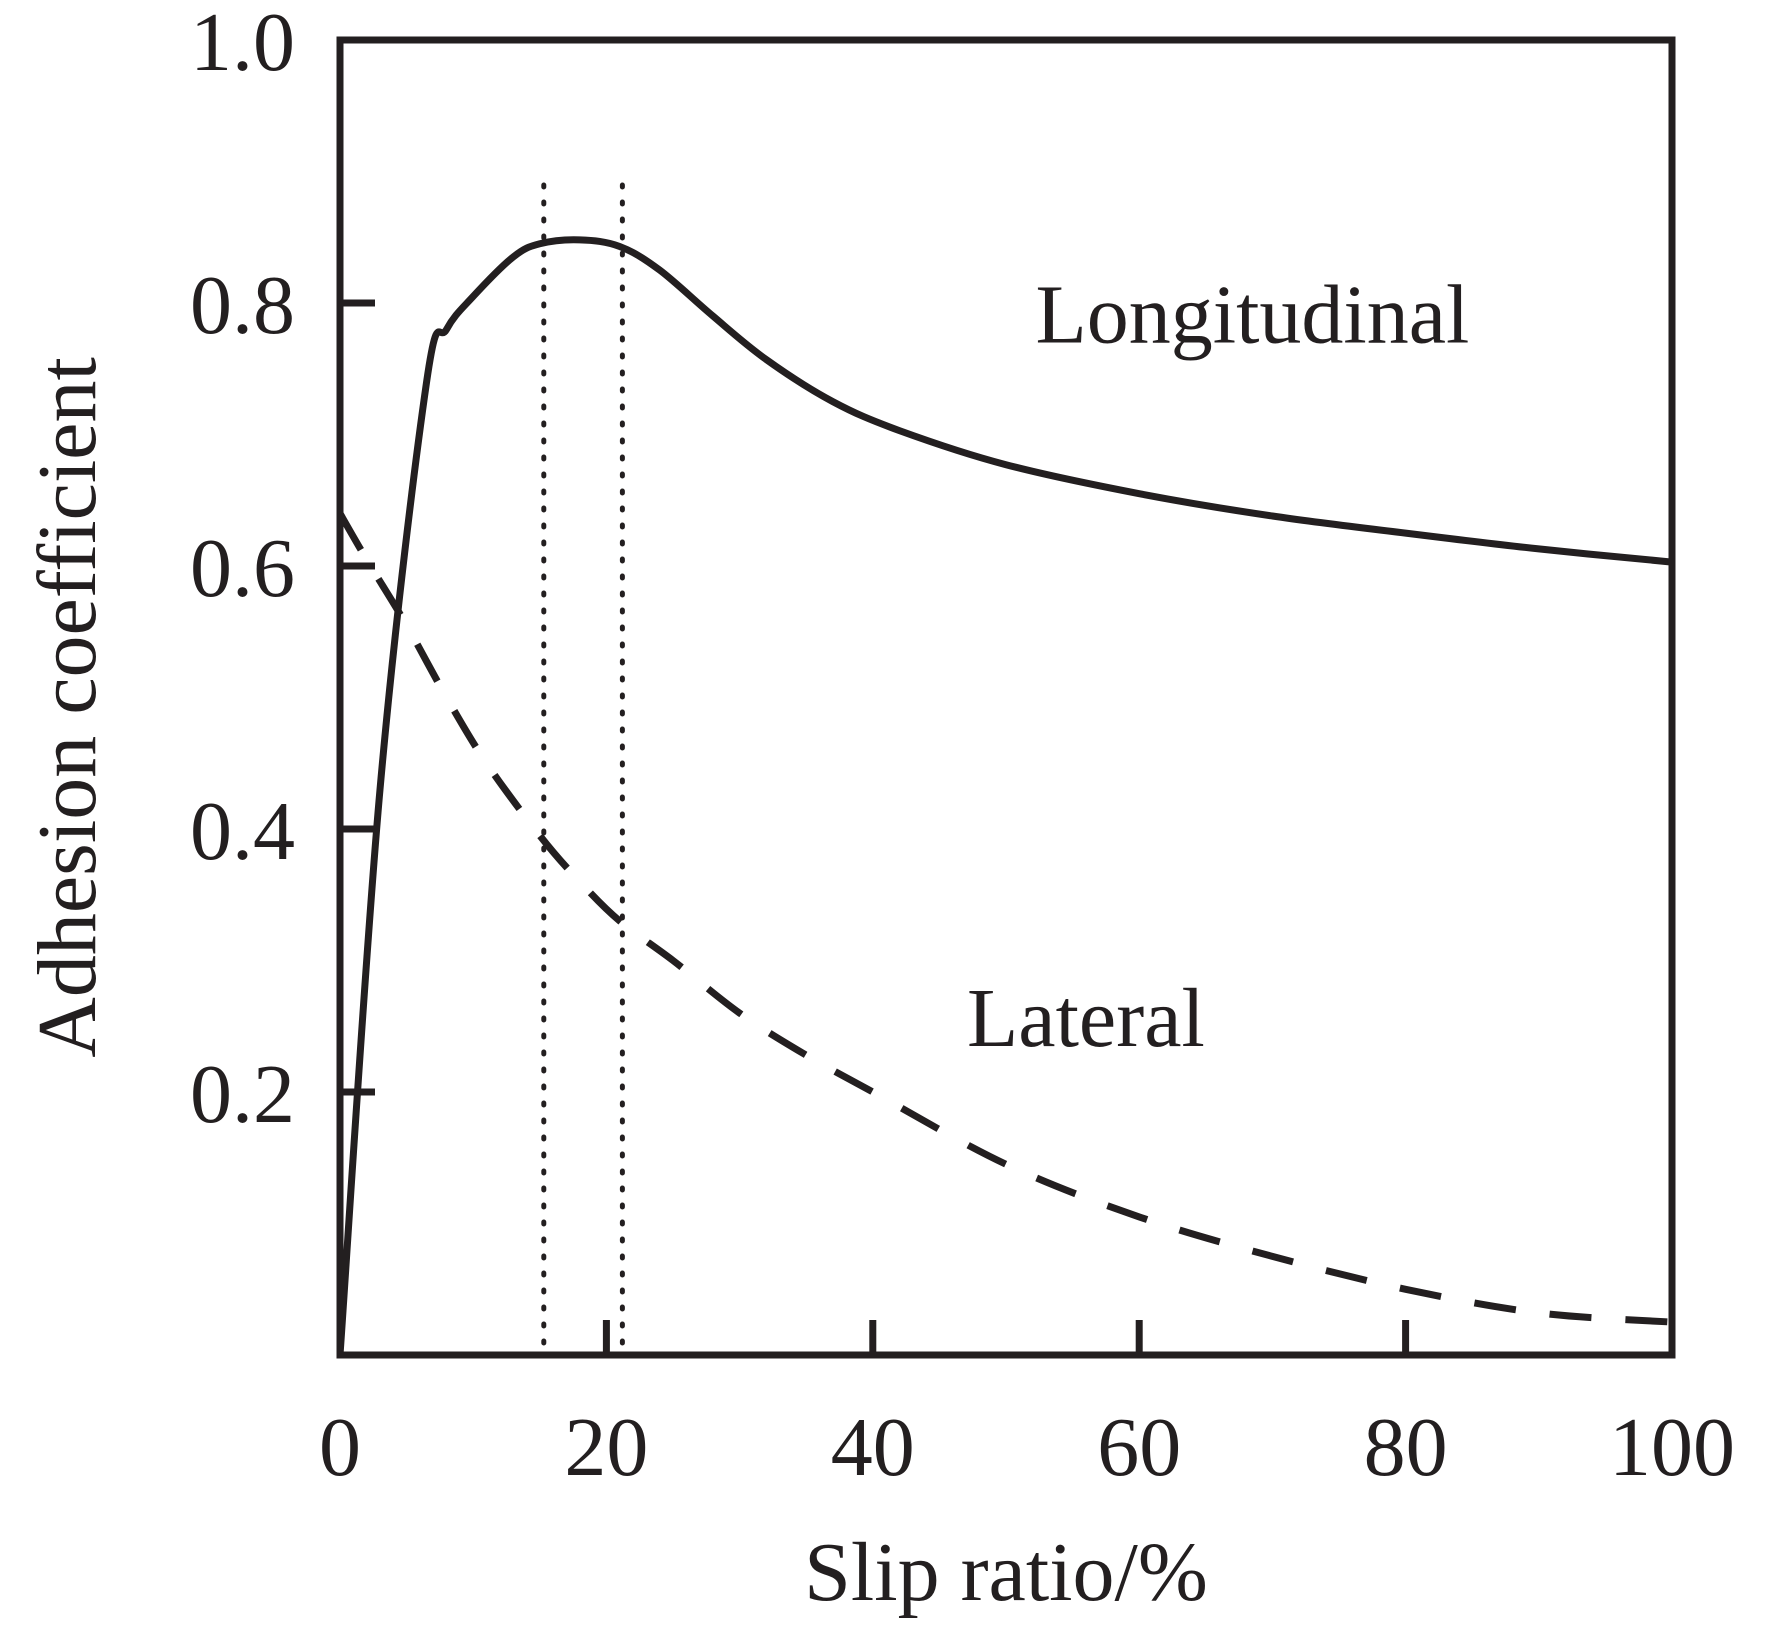 This screenshot has width=1772, height=1642. I want to click on y-tick-label: 0.6, so click(242, 568).